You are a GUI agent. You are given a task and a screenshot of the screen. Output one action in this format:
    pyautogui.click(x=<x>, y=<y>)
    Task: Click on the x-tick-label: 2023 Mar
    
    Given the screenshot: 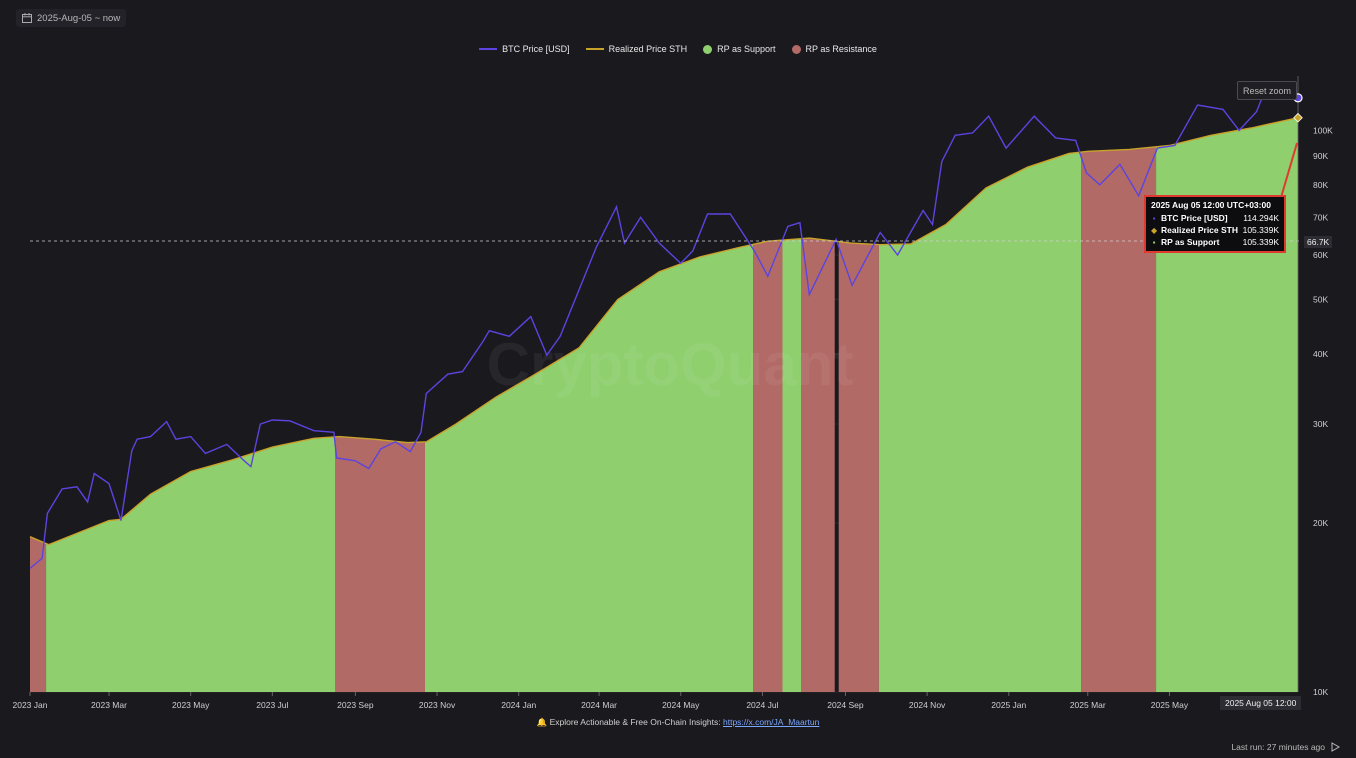 What is the action you would take?
    pyautogui.click(x=109, y=705)
    